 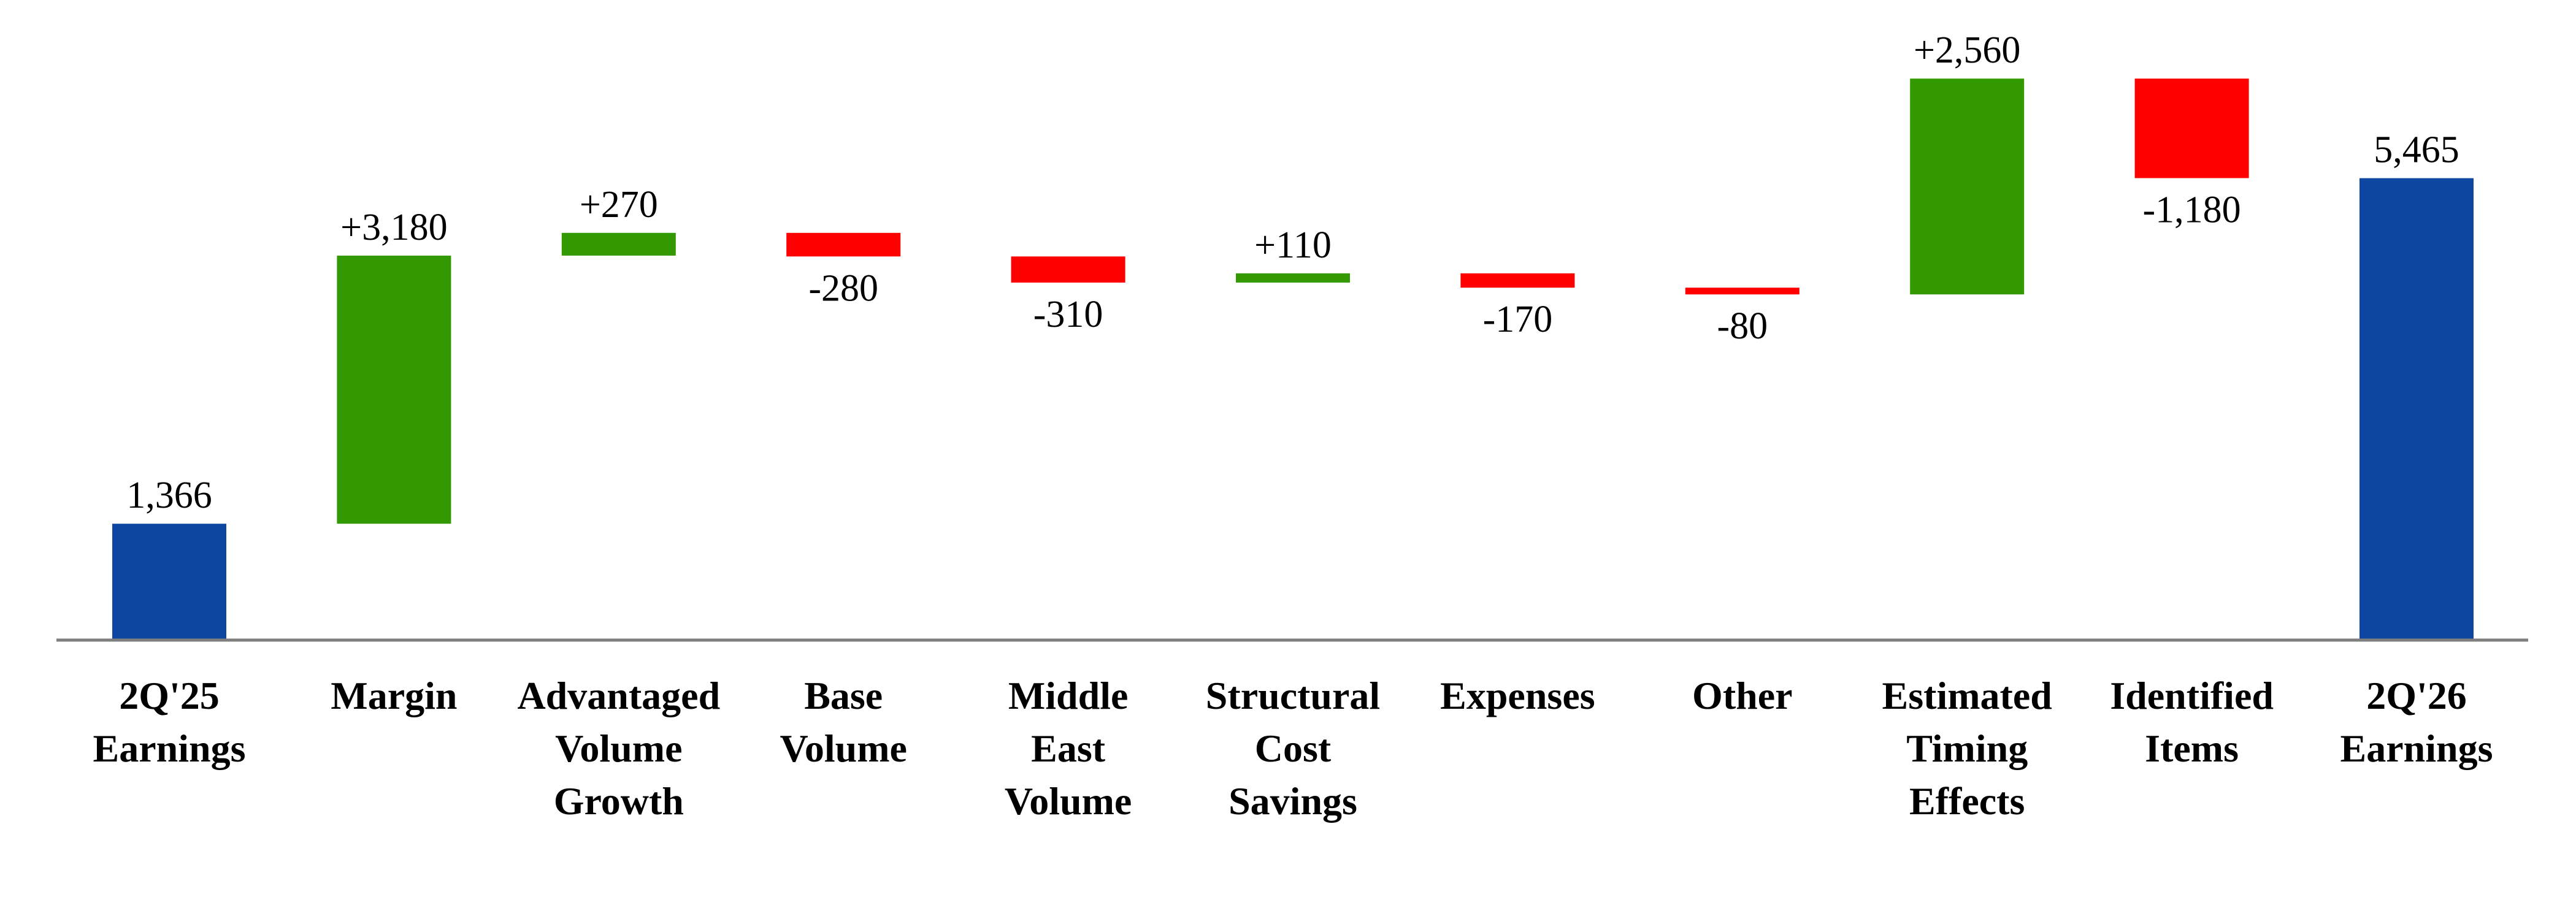 I want to click on category-label-line: Growth, so click(x=619, y=801).